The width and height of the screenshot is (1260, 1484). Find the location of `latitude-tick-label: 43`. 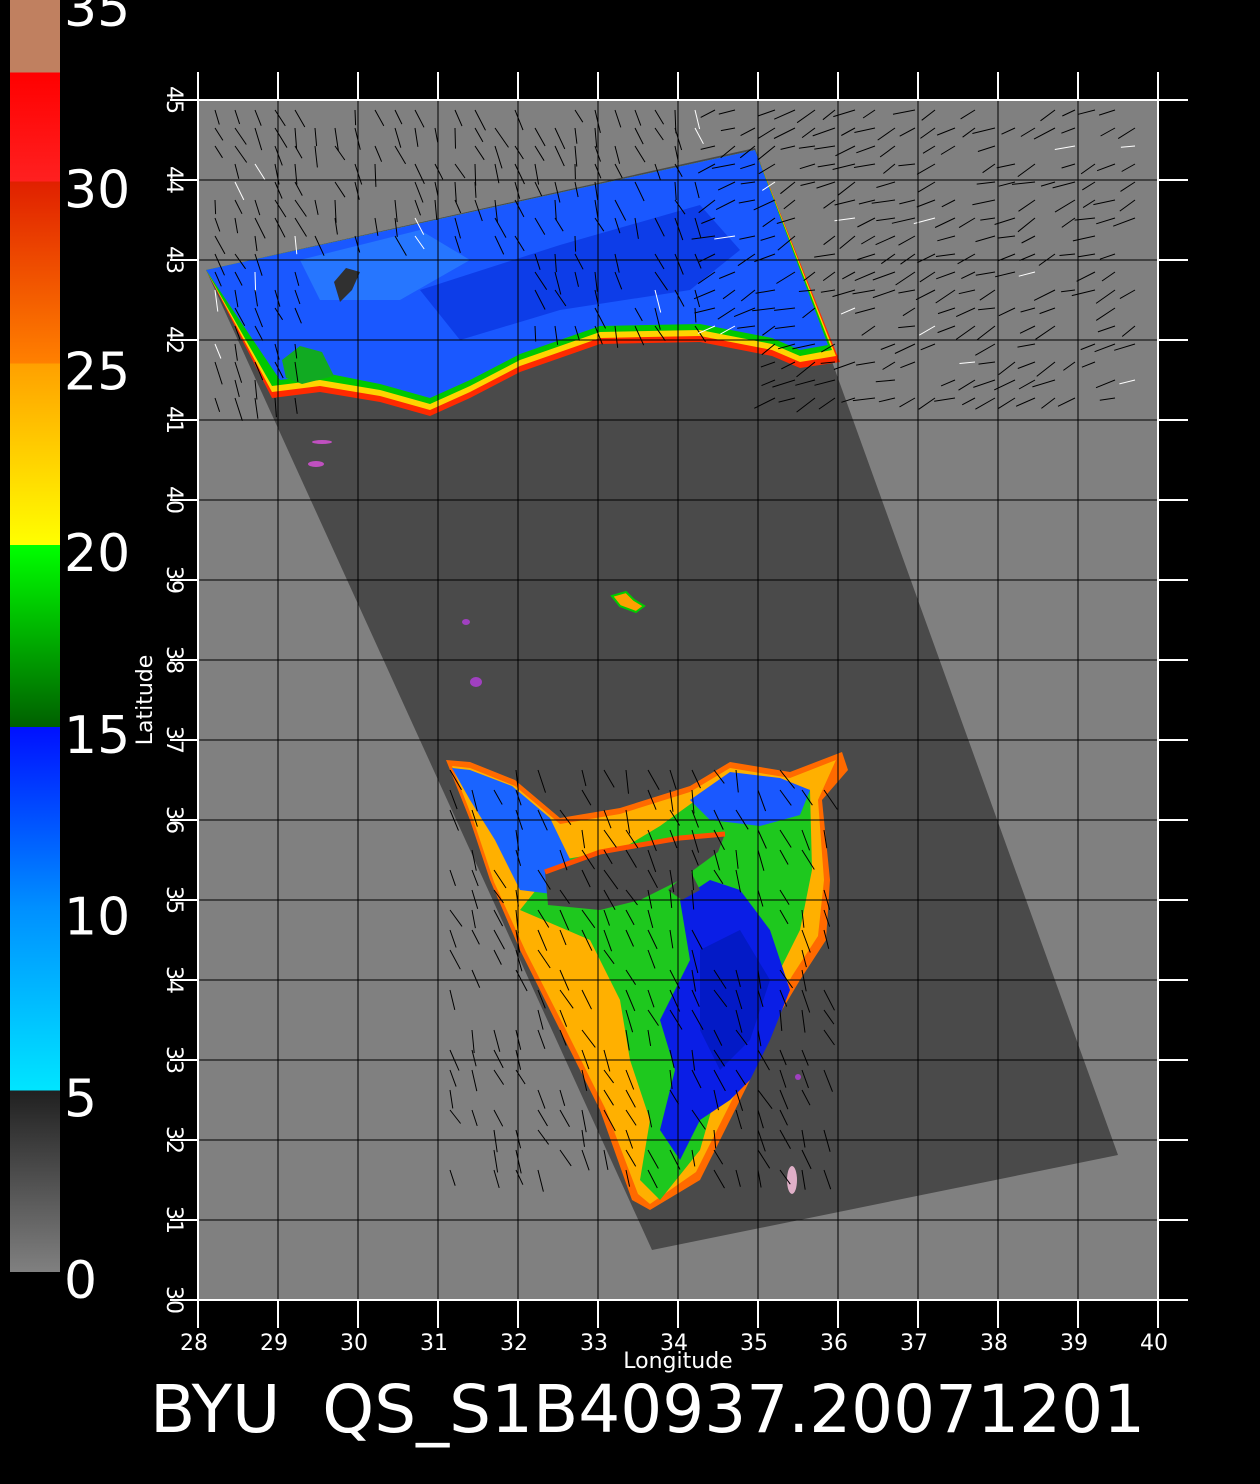

latitude-tick-label: 43 is located at coordinates (173, 260).